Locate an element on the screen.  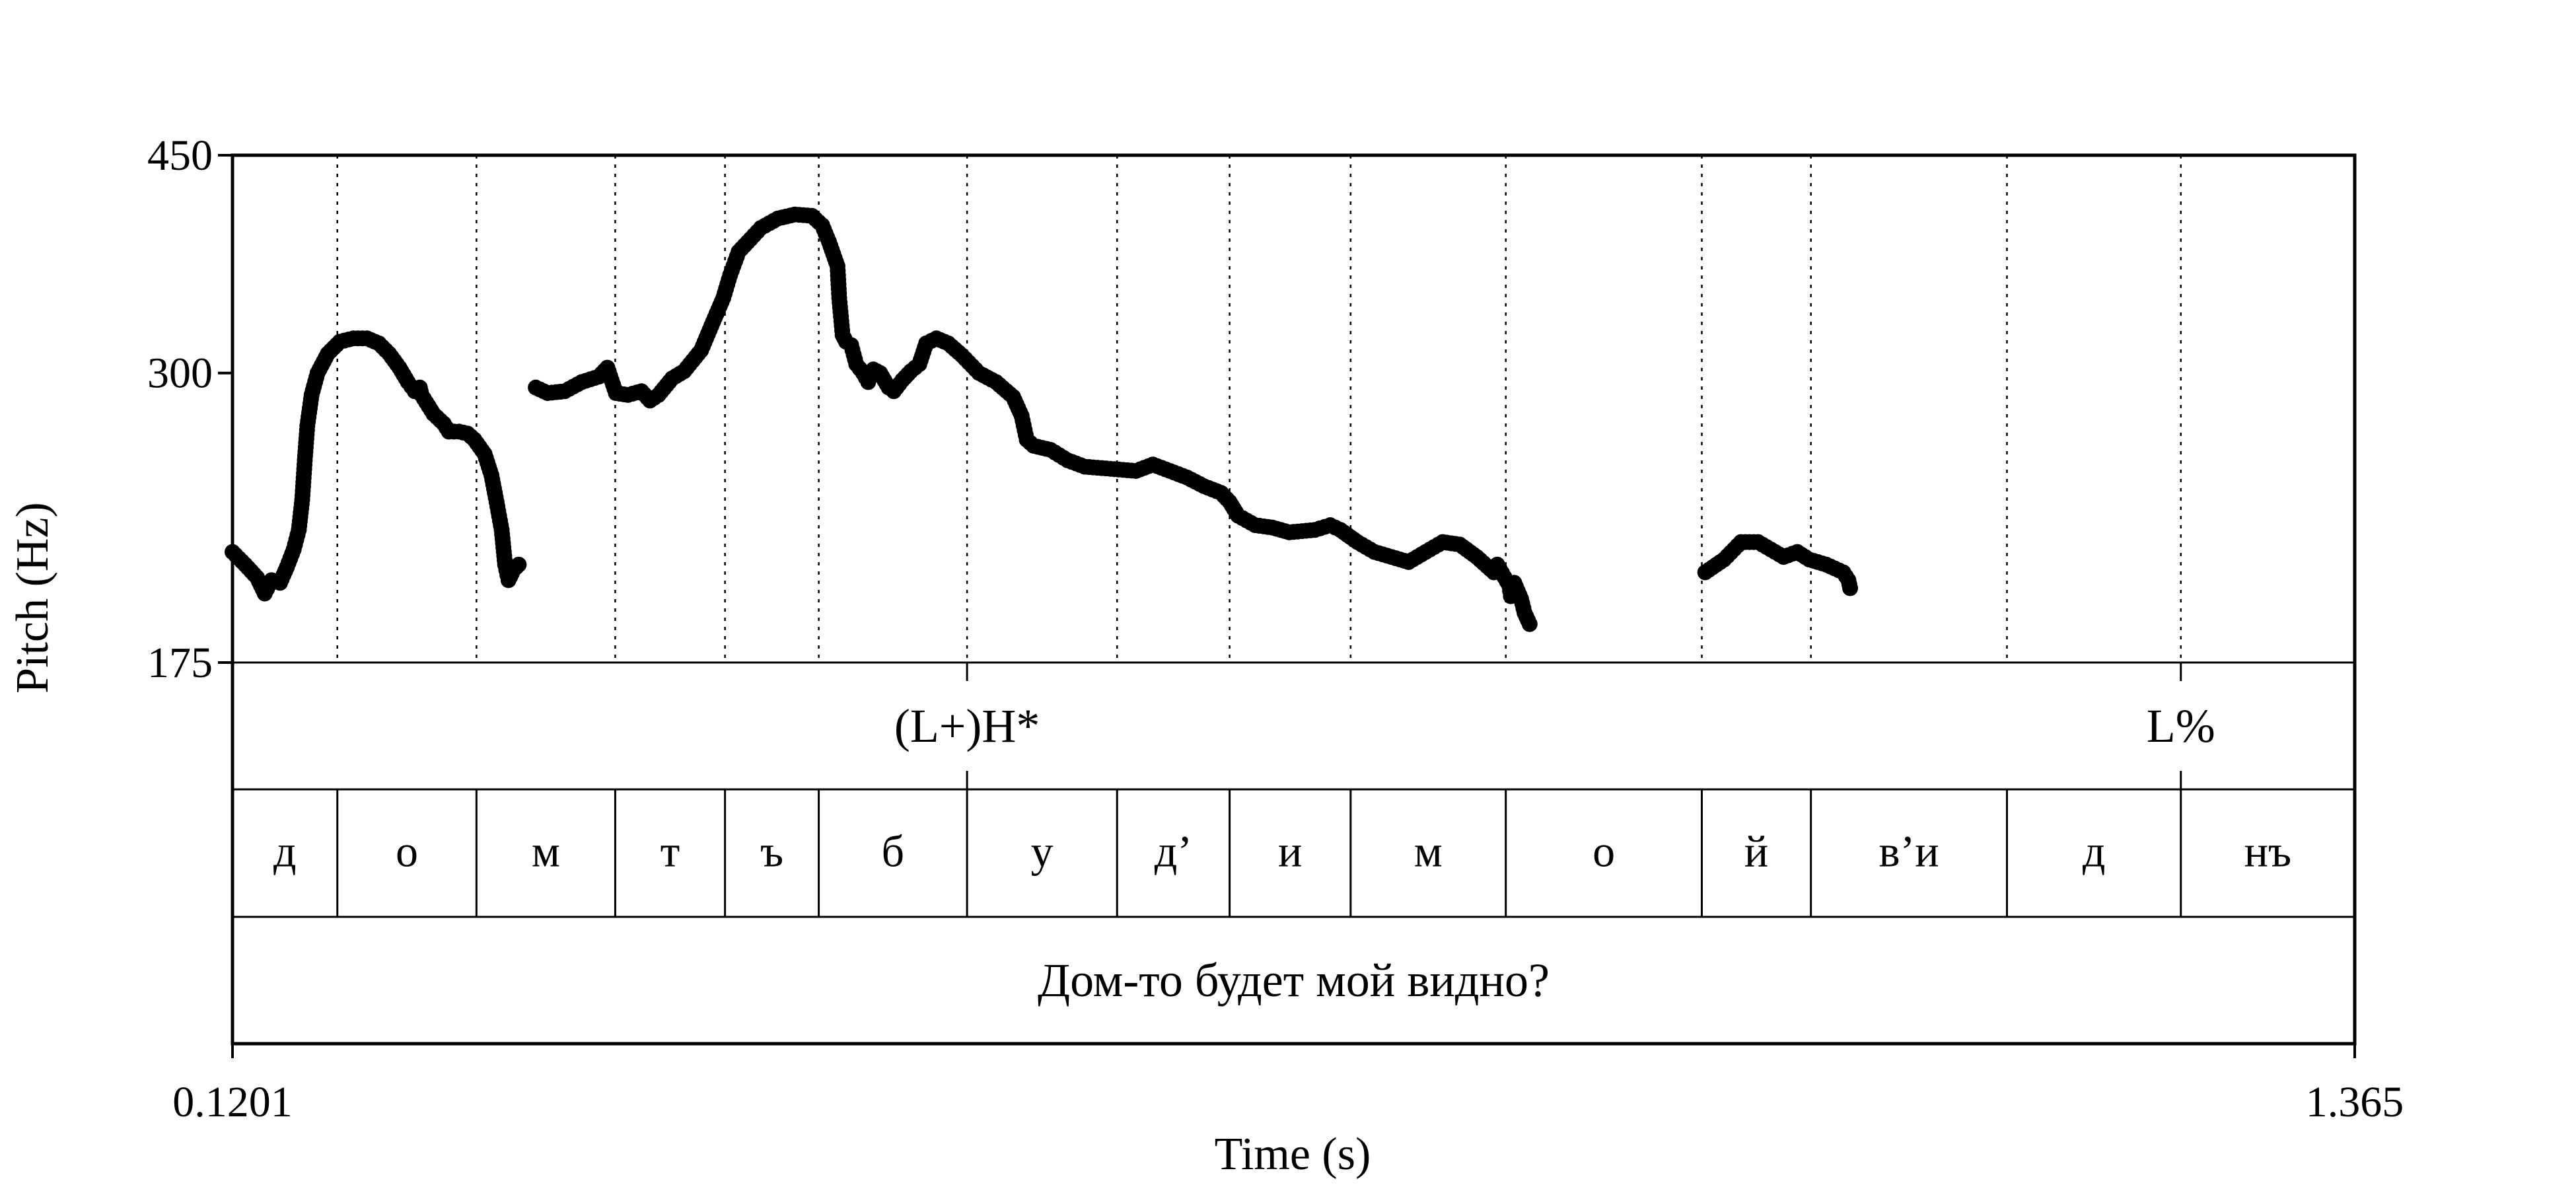
y-axis-title: Pitch (Hz) is located at coordinates (32, 598).